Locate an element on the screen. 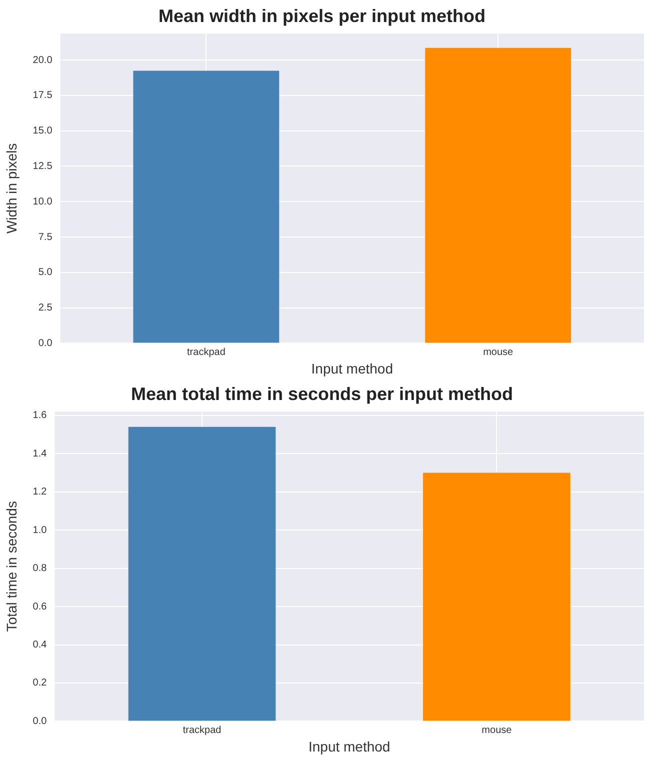 The width and height of the screenshot is (648, 762). y-tick-label: 0.4 is located at coordinates (40, 645).